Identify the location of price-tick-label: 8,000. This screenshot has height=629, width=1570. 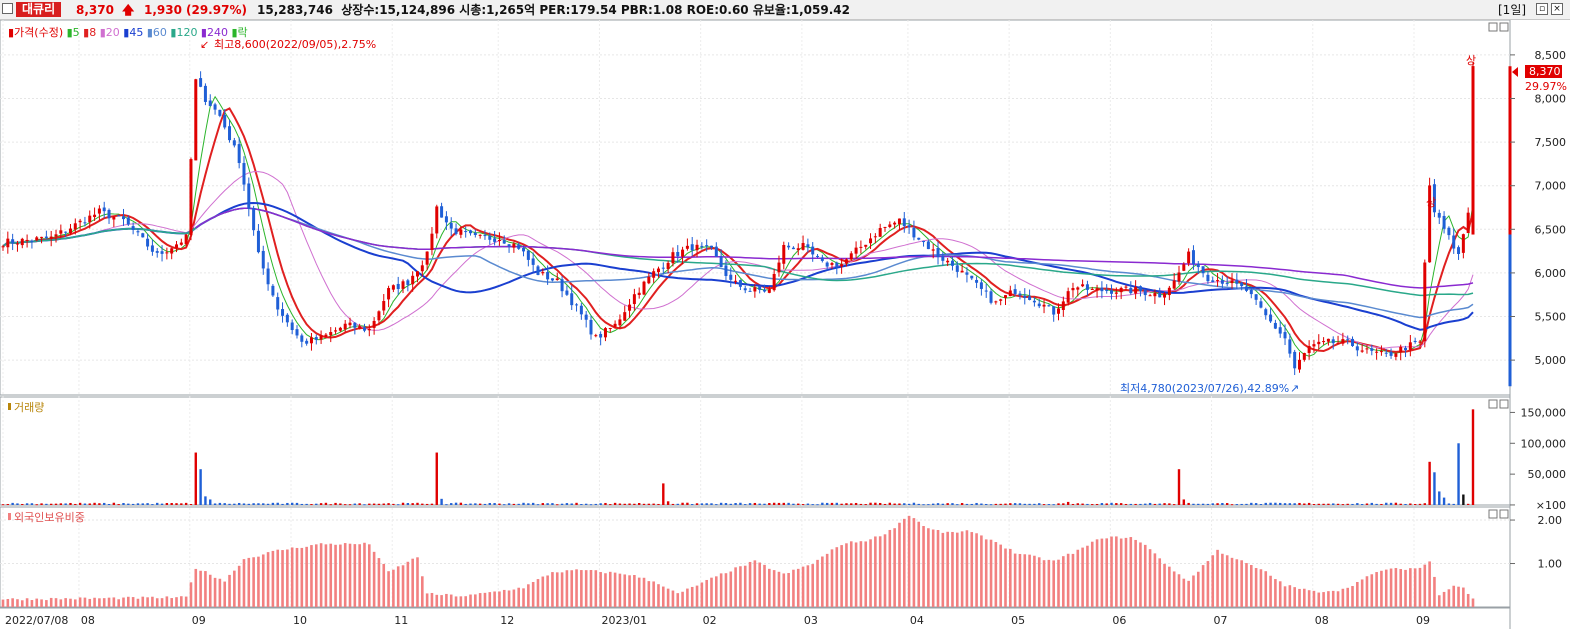
(1551, 98).